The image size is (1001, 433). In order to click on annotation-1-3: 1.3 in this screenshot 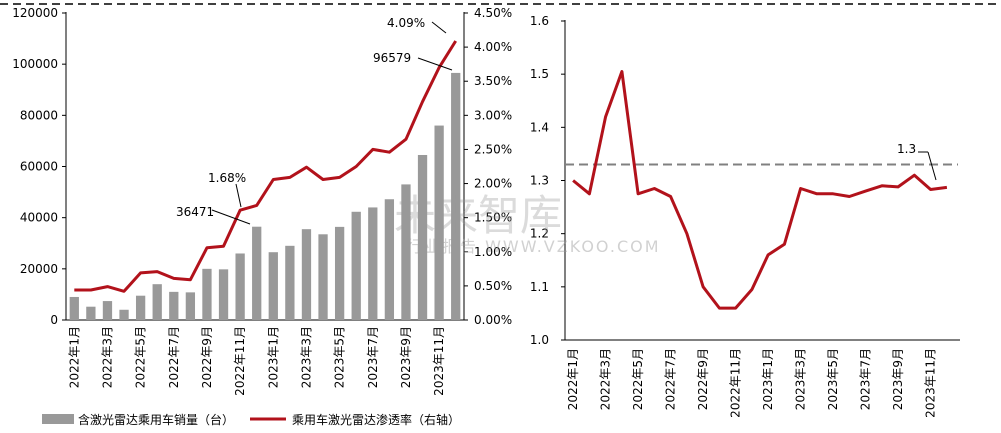, I will do `click(906, 149)`.